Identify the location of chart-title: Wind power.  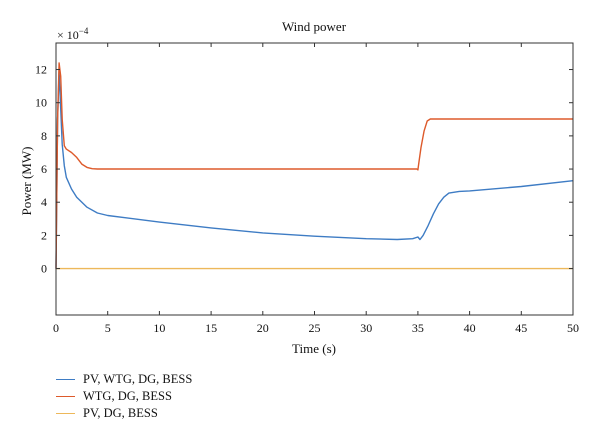
(314, 26).